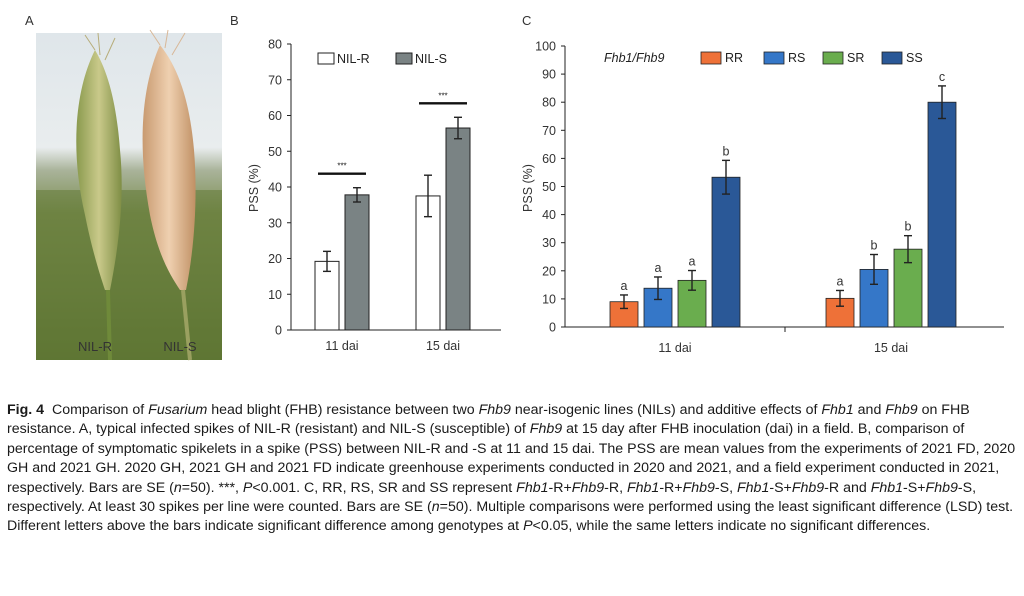  What do you see at coordinates (774, 58) in the screenshot?
I see `legend-swatch-rs` at bounding box center [774, 58].